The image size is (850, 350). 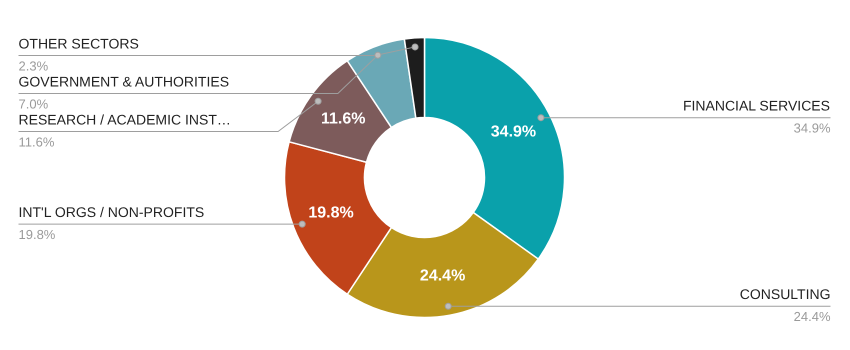 I want to click on text: 24.4%, so click(x=812, y=316).